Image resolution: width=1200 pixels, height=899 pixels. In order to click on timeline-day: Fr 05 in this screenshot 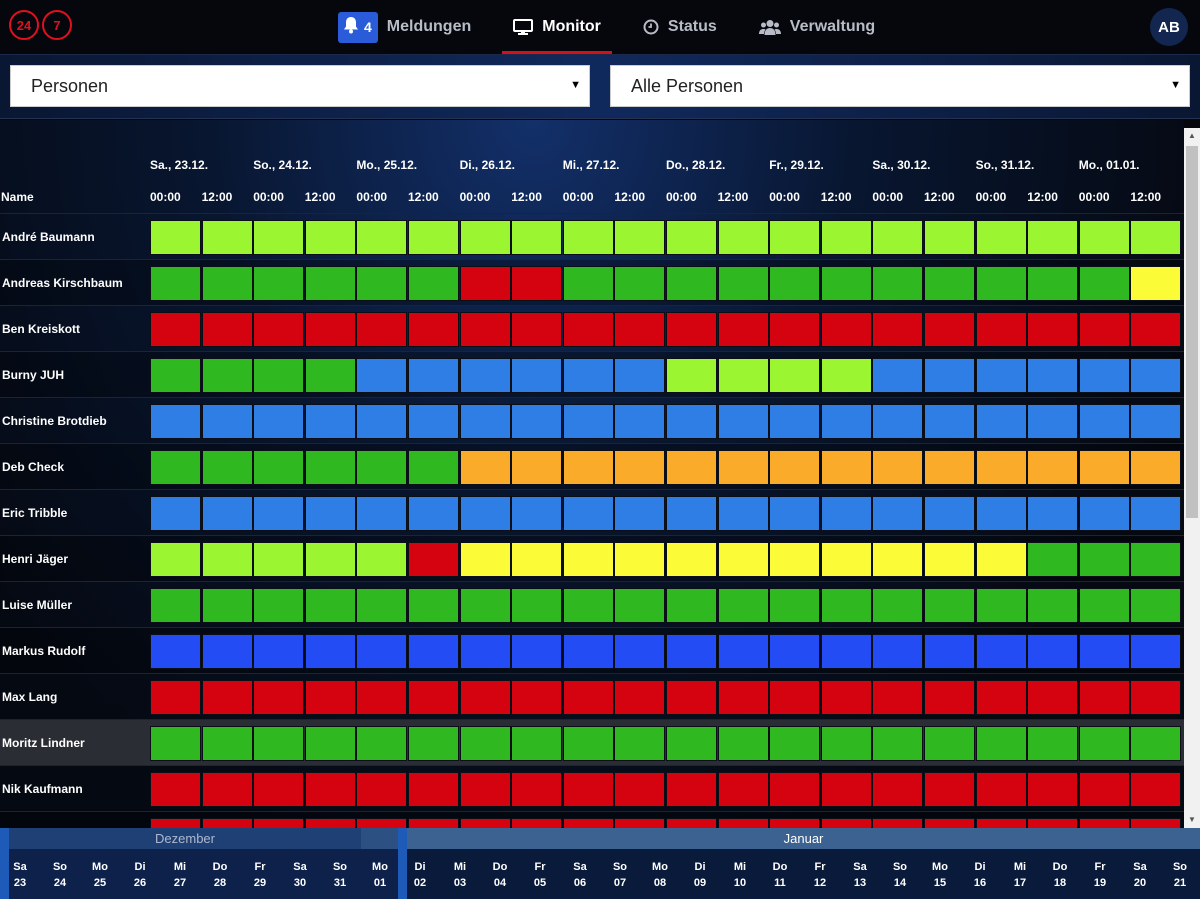, I will do `click(540, 875)`.